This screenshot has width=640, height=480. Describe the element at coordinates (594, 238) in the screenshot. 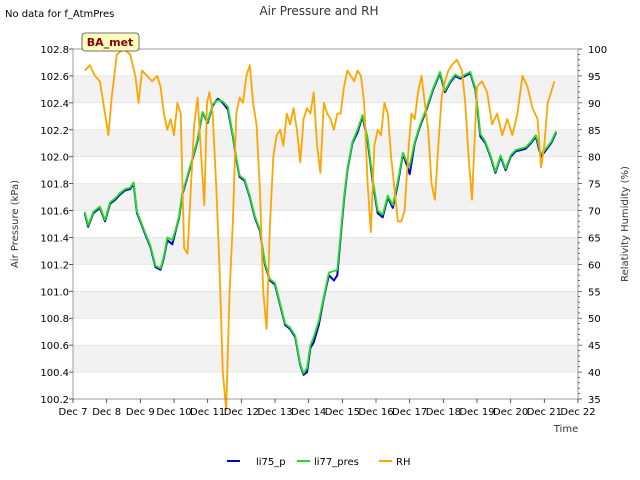

I see `right-y-tick-label: 65` at that location.